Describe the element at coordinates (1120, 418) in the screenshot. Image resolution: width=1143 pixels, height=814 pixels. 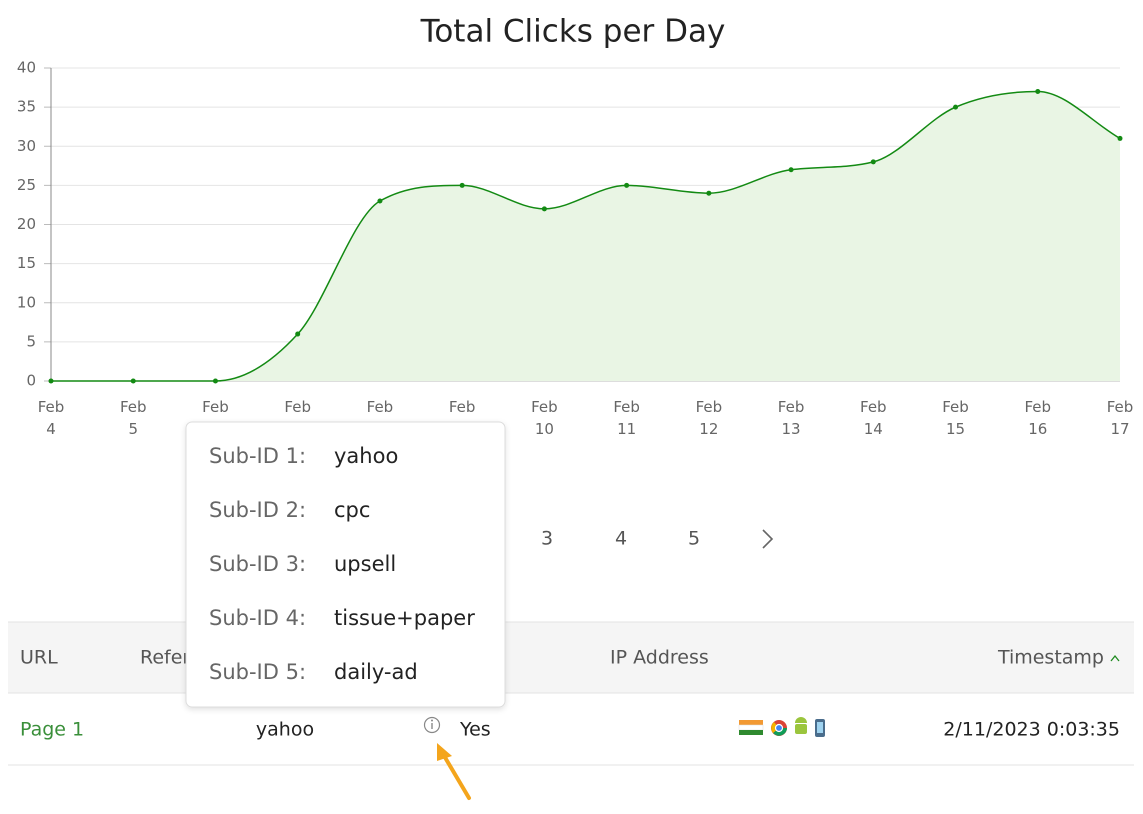
I see `x-tick-label: Feb 17` at that location.